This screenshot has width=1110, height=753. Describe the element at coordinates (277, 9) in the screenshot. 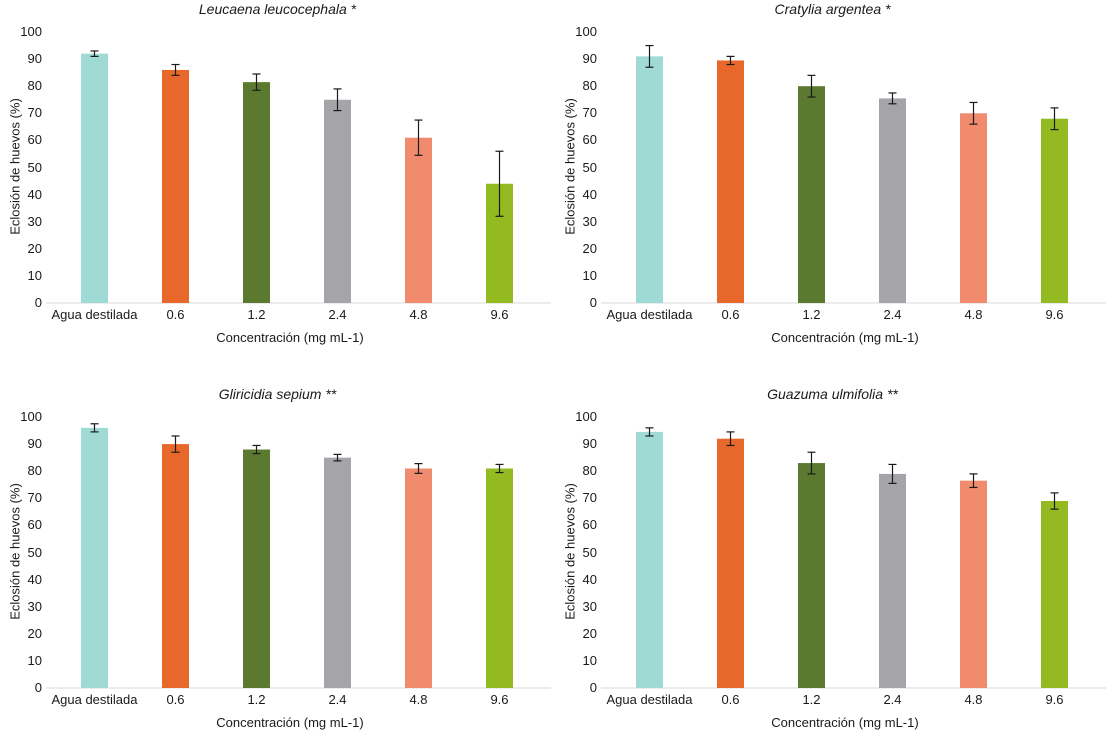

I see `chart-title: Leucaena leucocephala *` at that location.